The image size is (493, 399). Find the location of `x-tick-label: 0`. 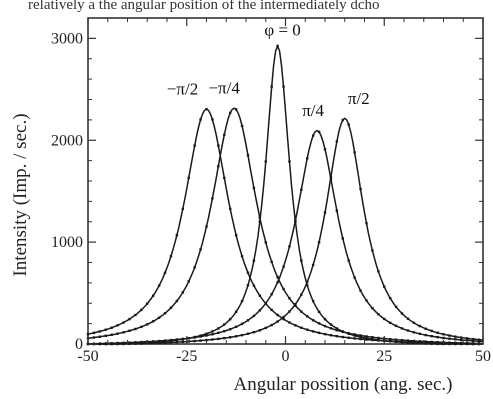

x-tick-label: 0 is located at coordinates (286, 356).